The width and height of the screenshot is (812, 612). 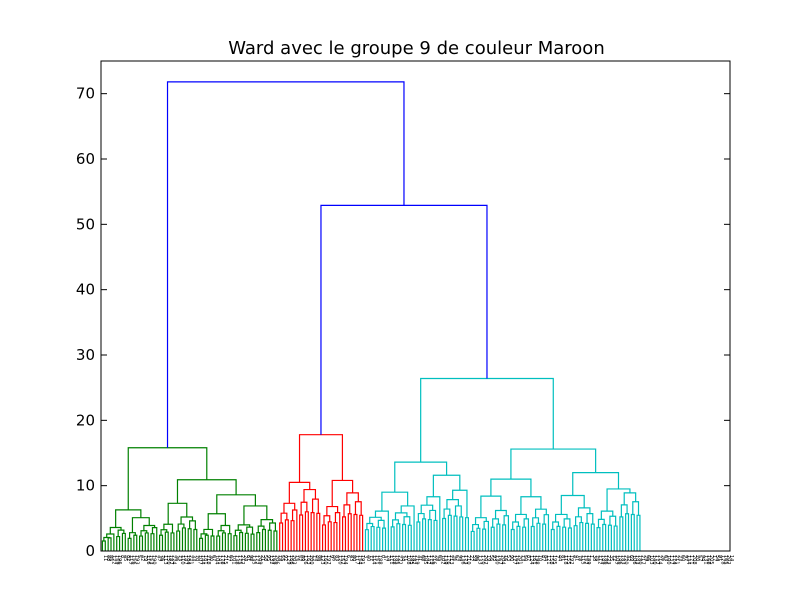 What do you see at coordinates (594, 558) in the screenshot?
I see `leaf-label: 38` at bounding box center [594, 558].